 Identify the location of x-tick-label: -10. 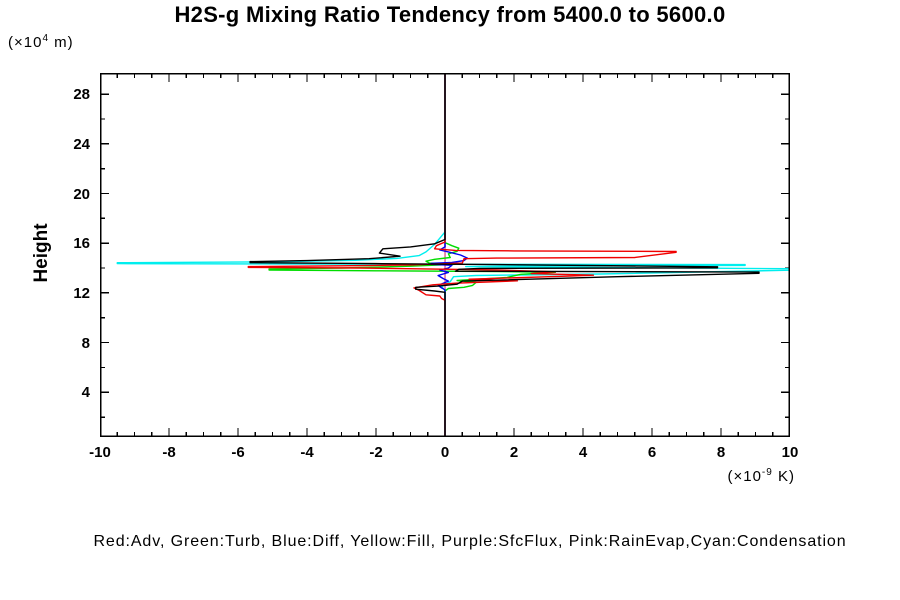
(100, 452).